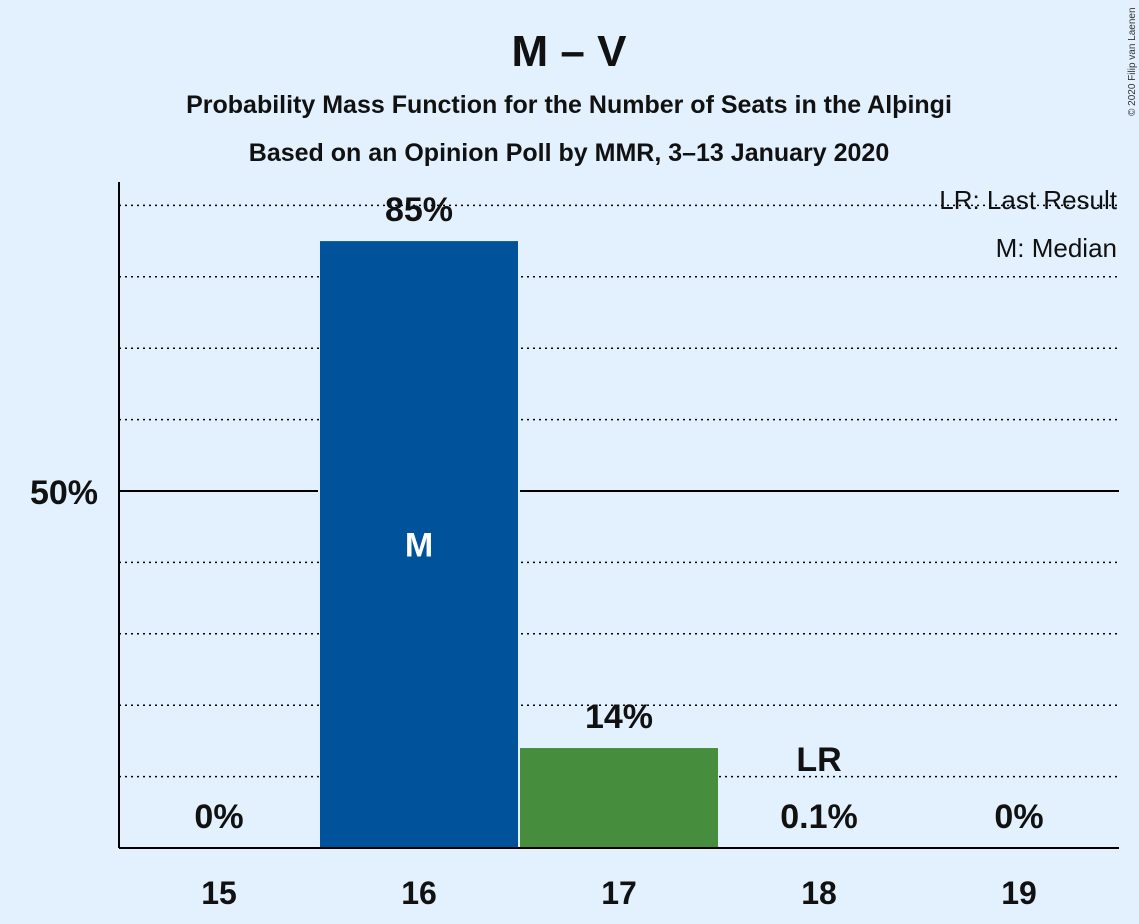 The image size is (1139, 924). What do you see at coordinates (419, 210) in the screenshot?
I see `bar-value-label-16: 85%` at bounding box center [419, 210].